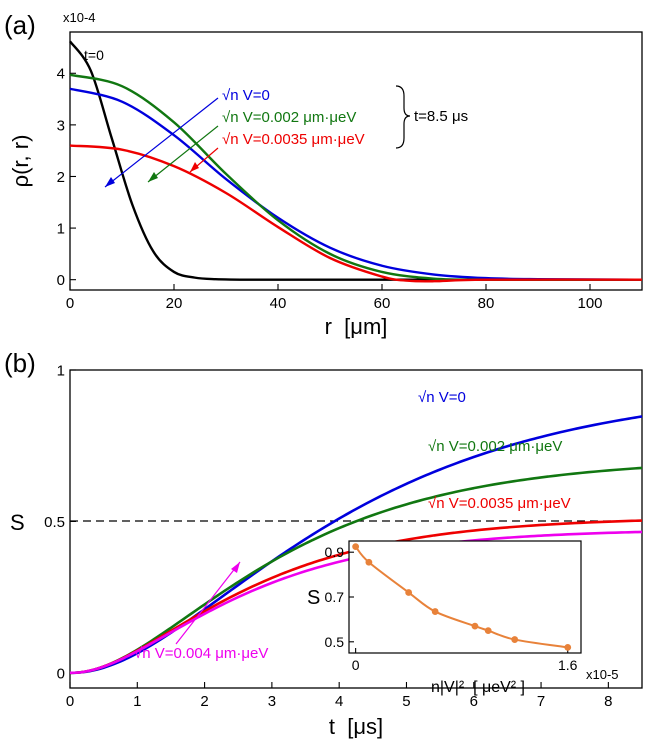 Image resolution: width=657 pixels, height=748 pixels. Describe the element at coordinates (54, 522) in the screenshot. I see `b-ytick-label: 0.5` at that location.